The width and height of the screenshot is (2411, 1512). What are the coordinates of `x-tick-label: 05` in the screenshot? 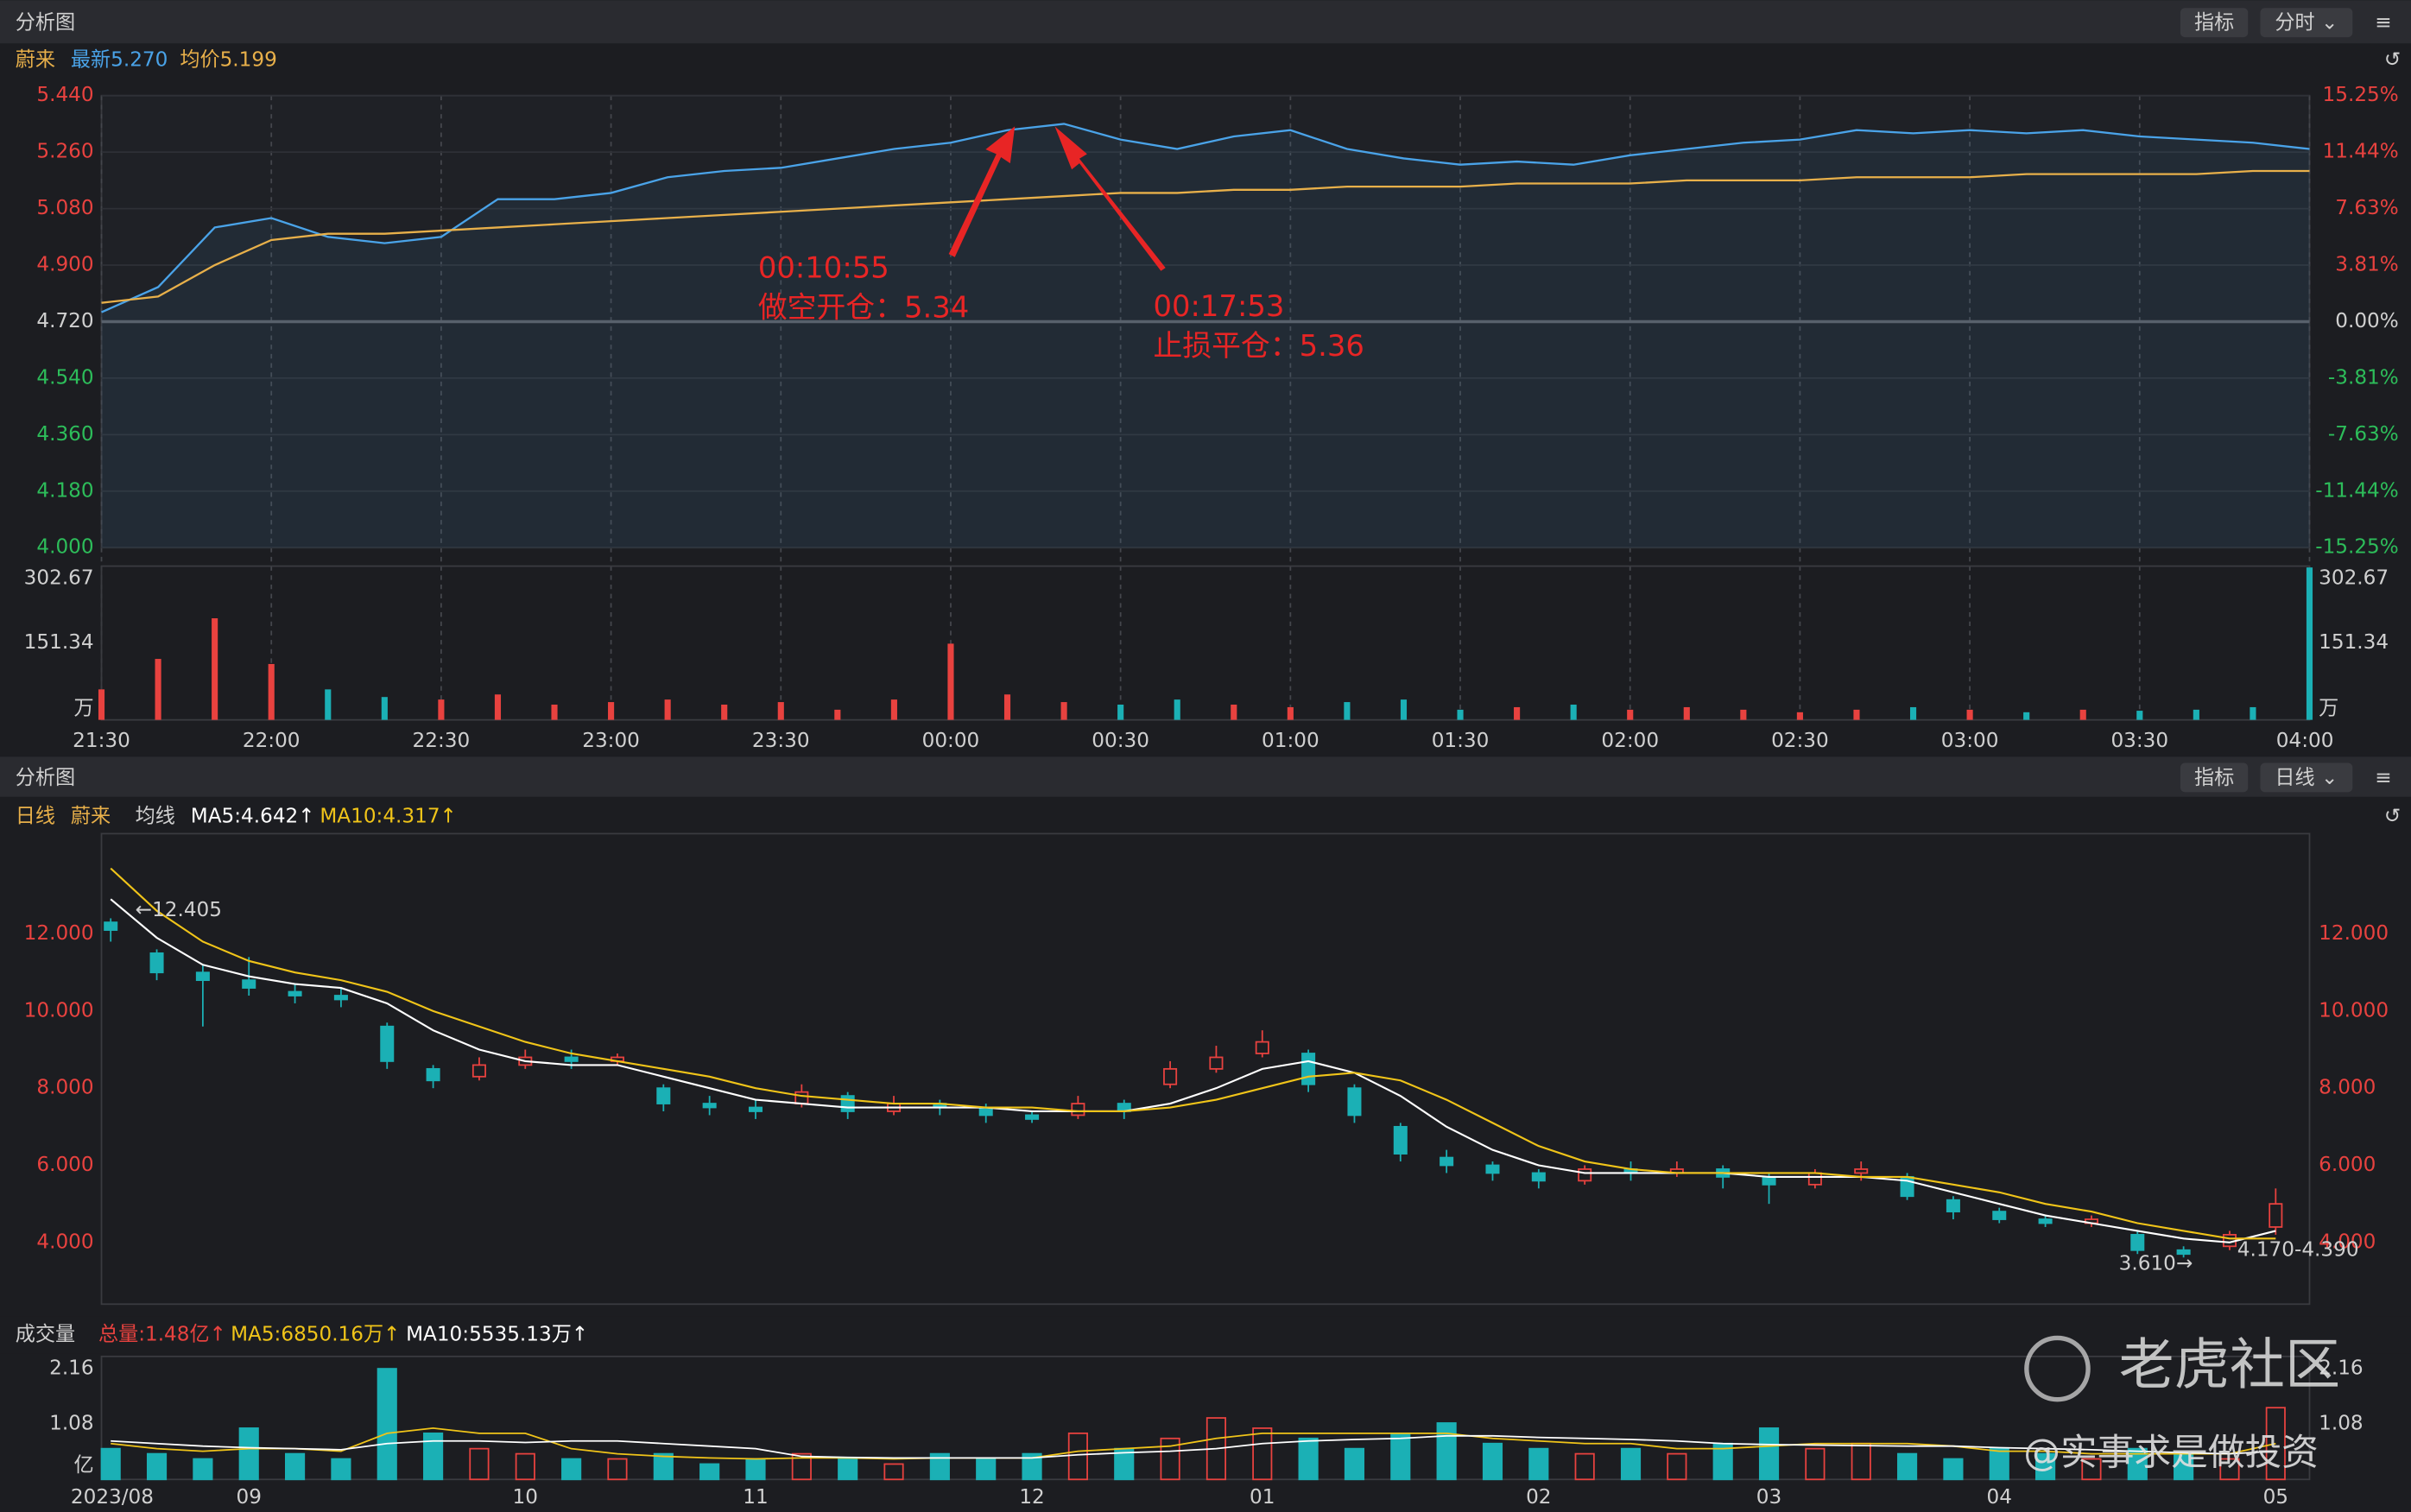 It's located at (2275, 1497).